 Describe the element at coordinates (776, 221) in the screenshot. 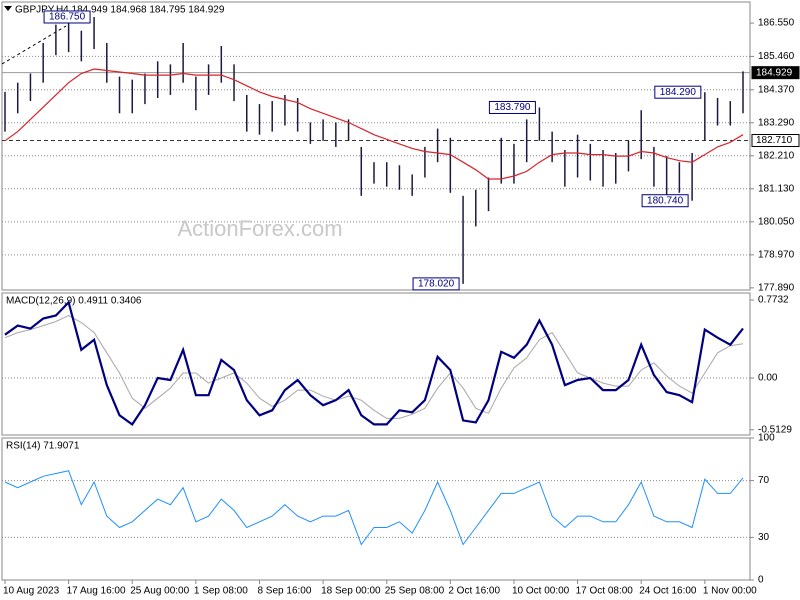

I see `y-tick-label: 180.050` at that location.